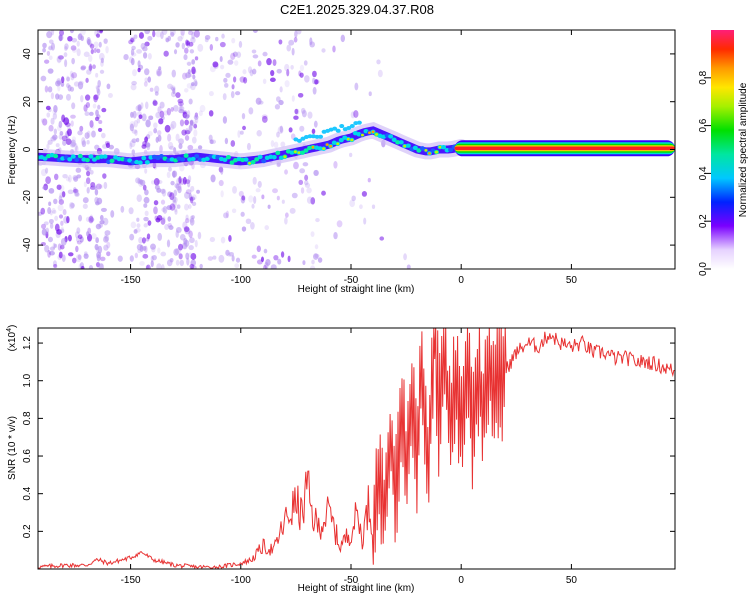  What do you see at coordinates (27, 456) in the screenshot?
I see `y-tick-label: 0.6` at bounding box center [27, 456].